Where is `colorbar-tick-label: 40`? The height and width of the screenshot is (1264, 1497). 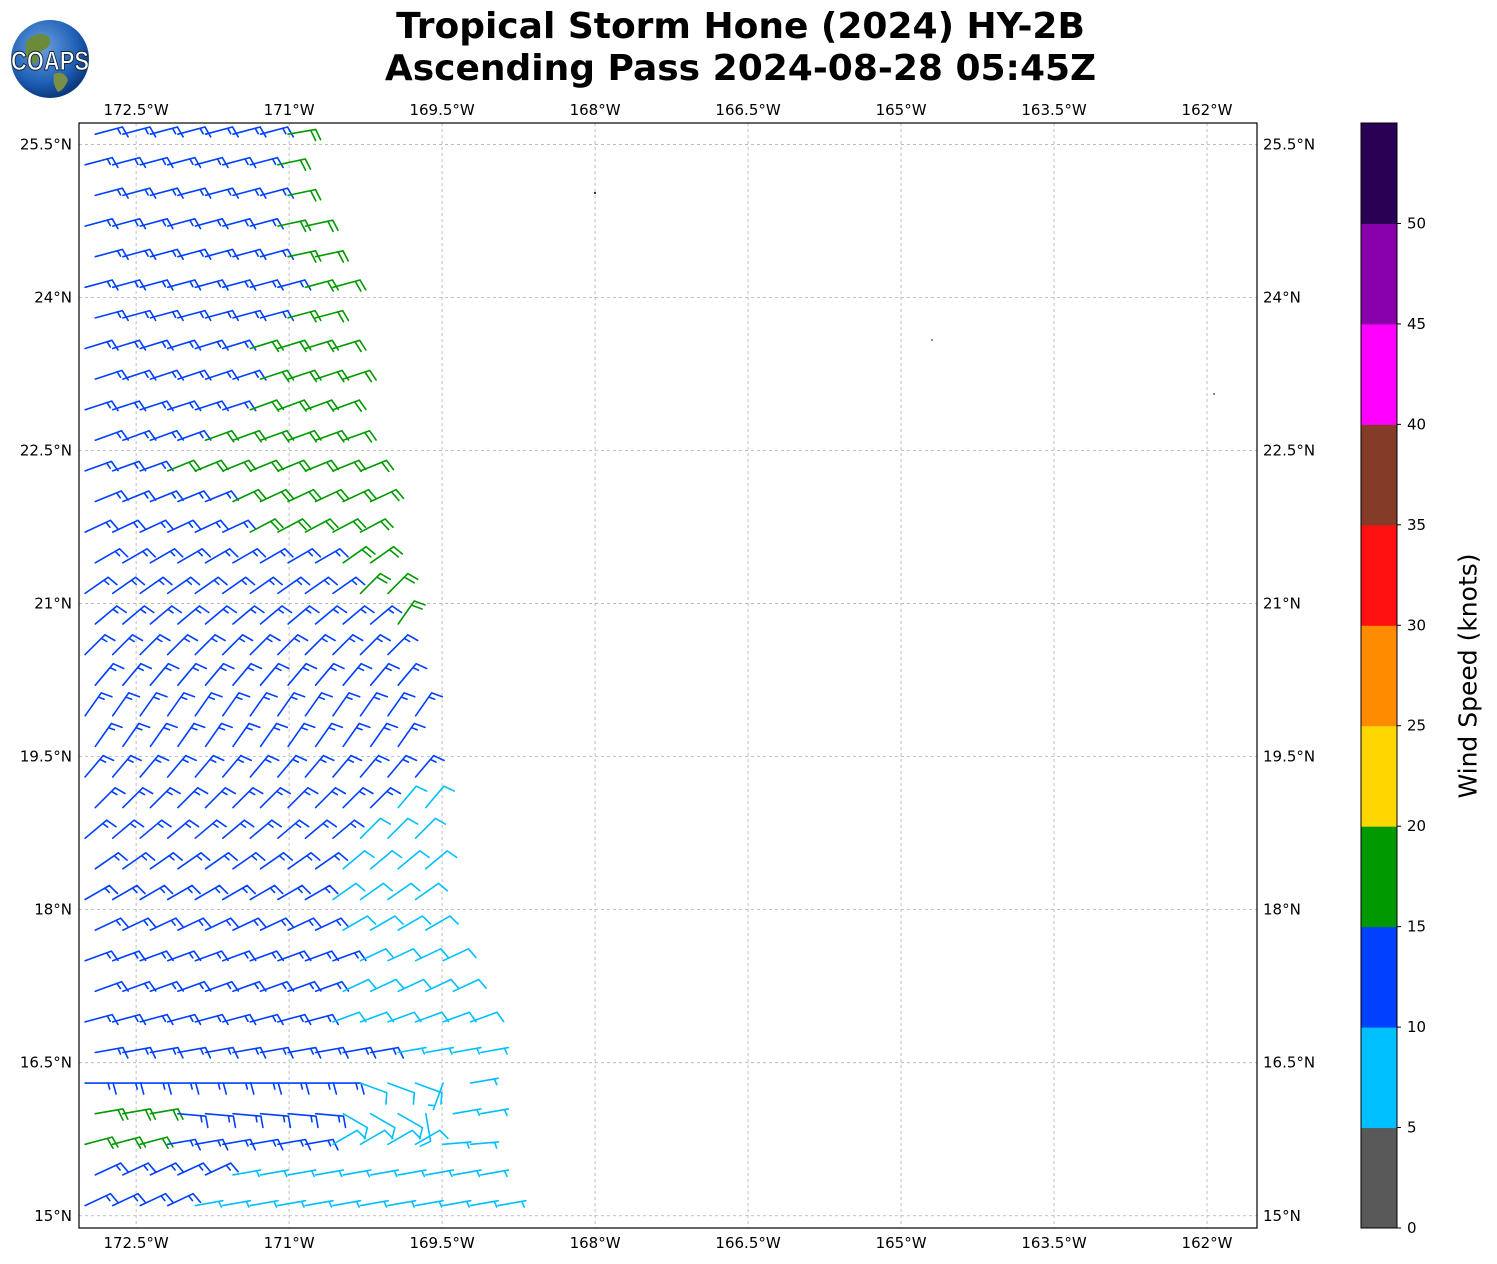 colorbar-tick-label: 40 is located at coordinates (1416, 424).